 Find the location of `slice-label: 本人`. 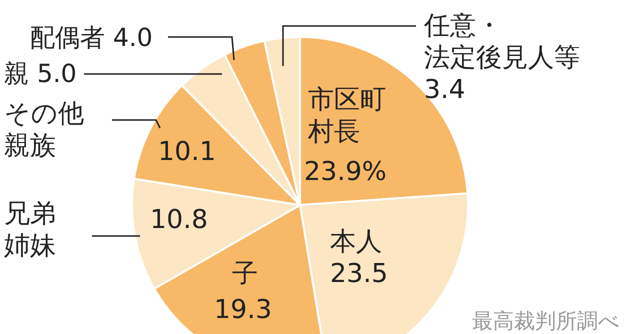

slice-label: 本人 is located at coordinates (356, 242).